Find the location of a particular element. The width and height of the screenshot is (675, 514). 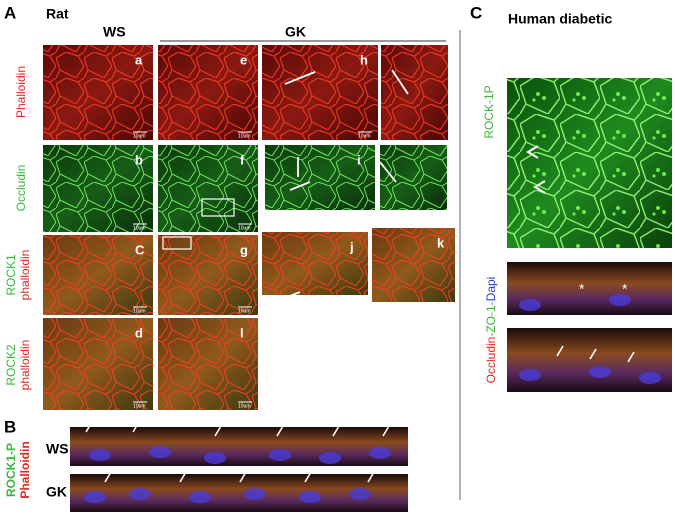

image-letter: e is located at coordinates (243, 59).